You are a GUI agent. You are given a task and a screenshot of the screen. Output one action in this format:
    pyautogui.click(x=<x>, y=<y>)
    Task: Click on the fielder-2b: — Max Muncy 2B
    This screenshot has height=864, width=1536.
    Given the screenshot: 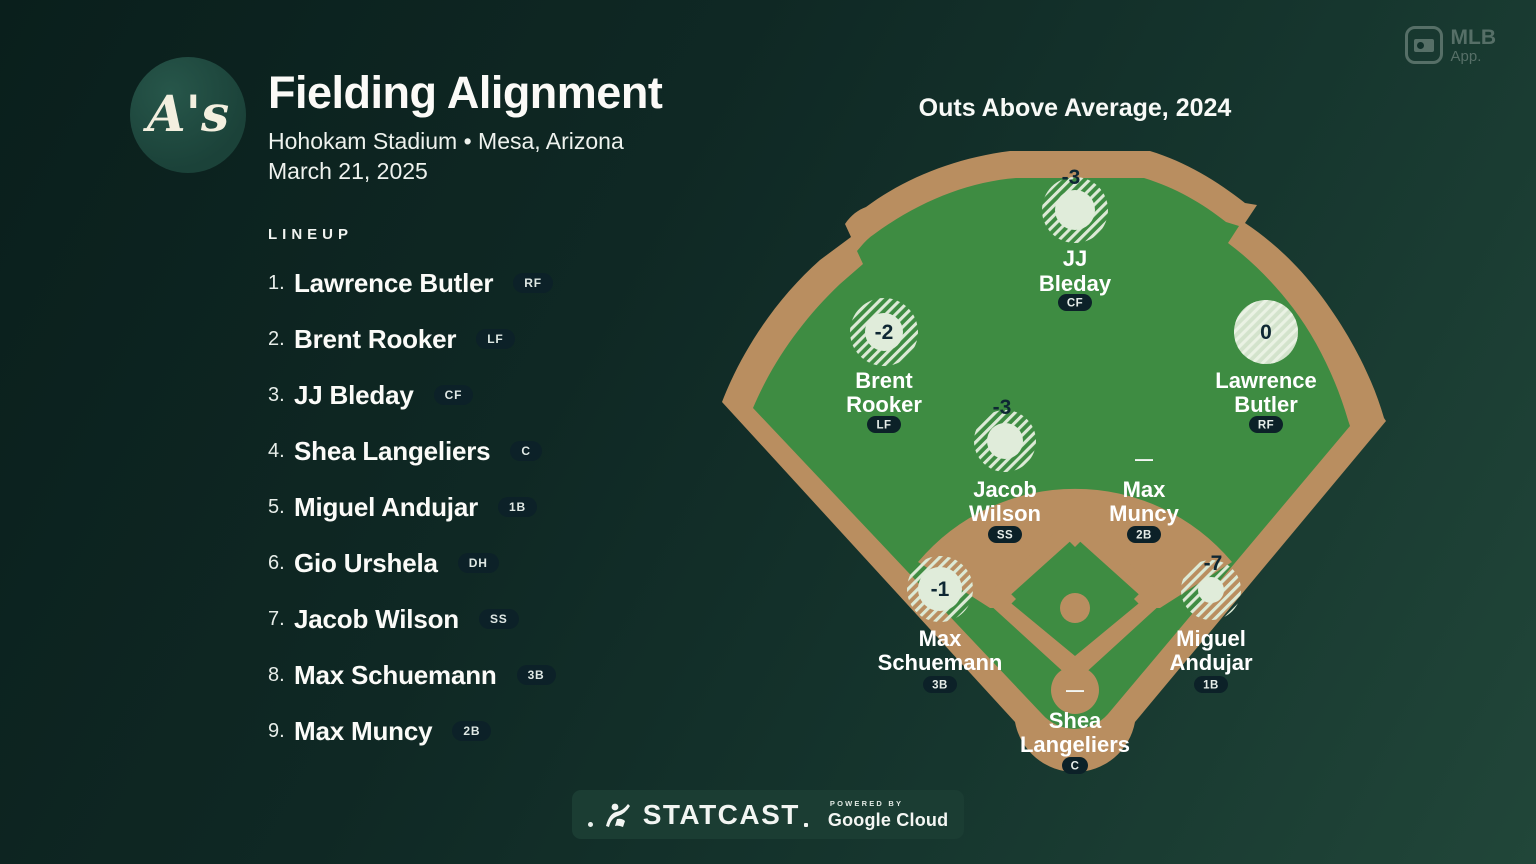 What is the action you would take?
    pyautogui.click(x=1144, y=496)
    